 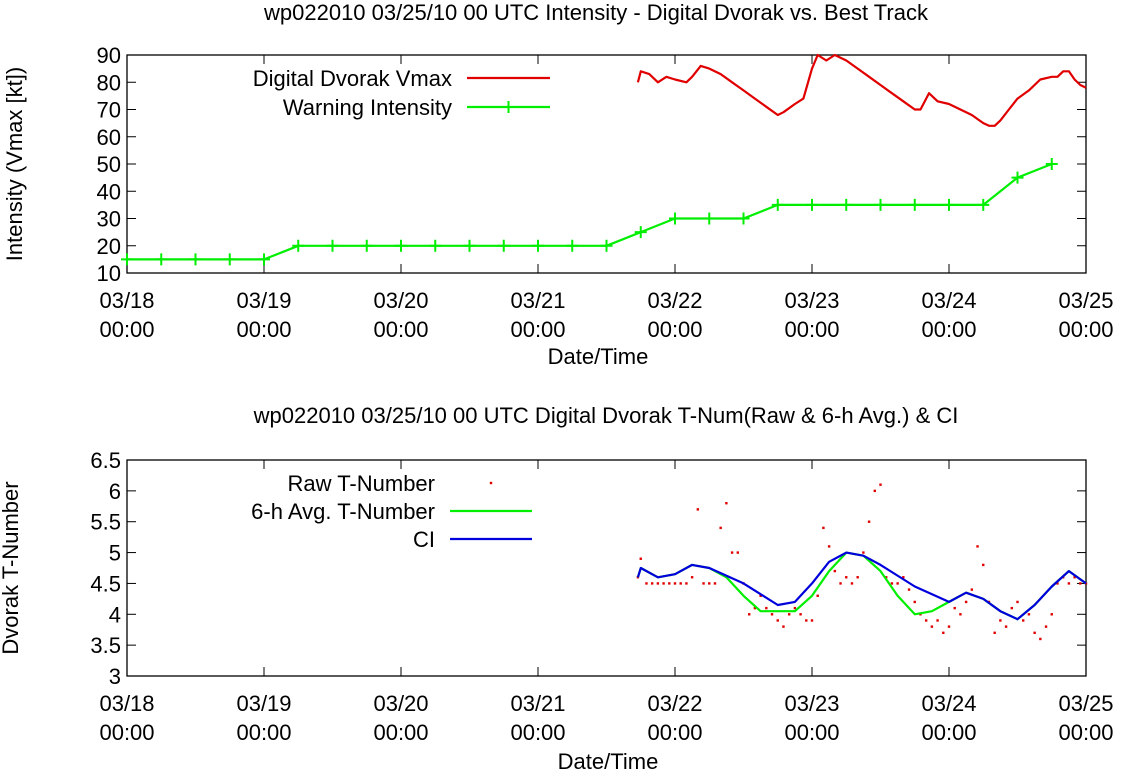 What do you see at coordinates (352, 78) in the screenshot?
I see `legend-label: Digital Dvorak Vmax` at bounding box center [352, 78].